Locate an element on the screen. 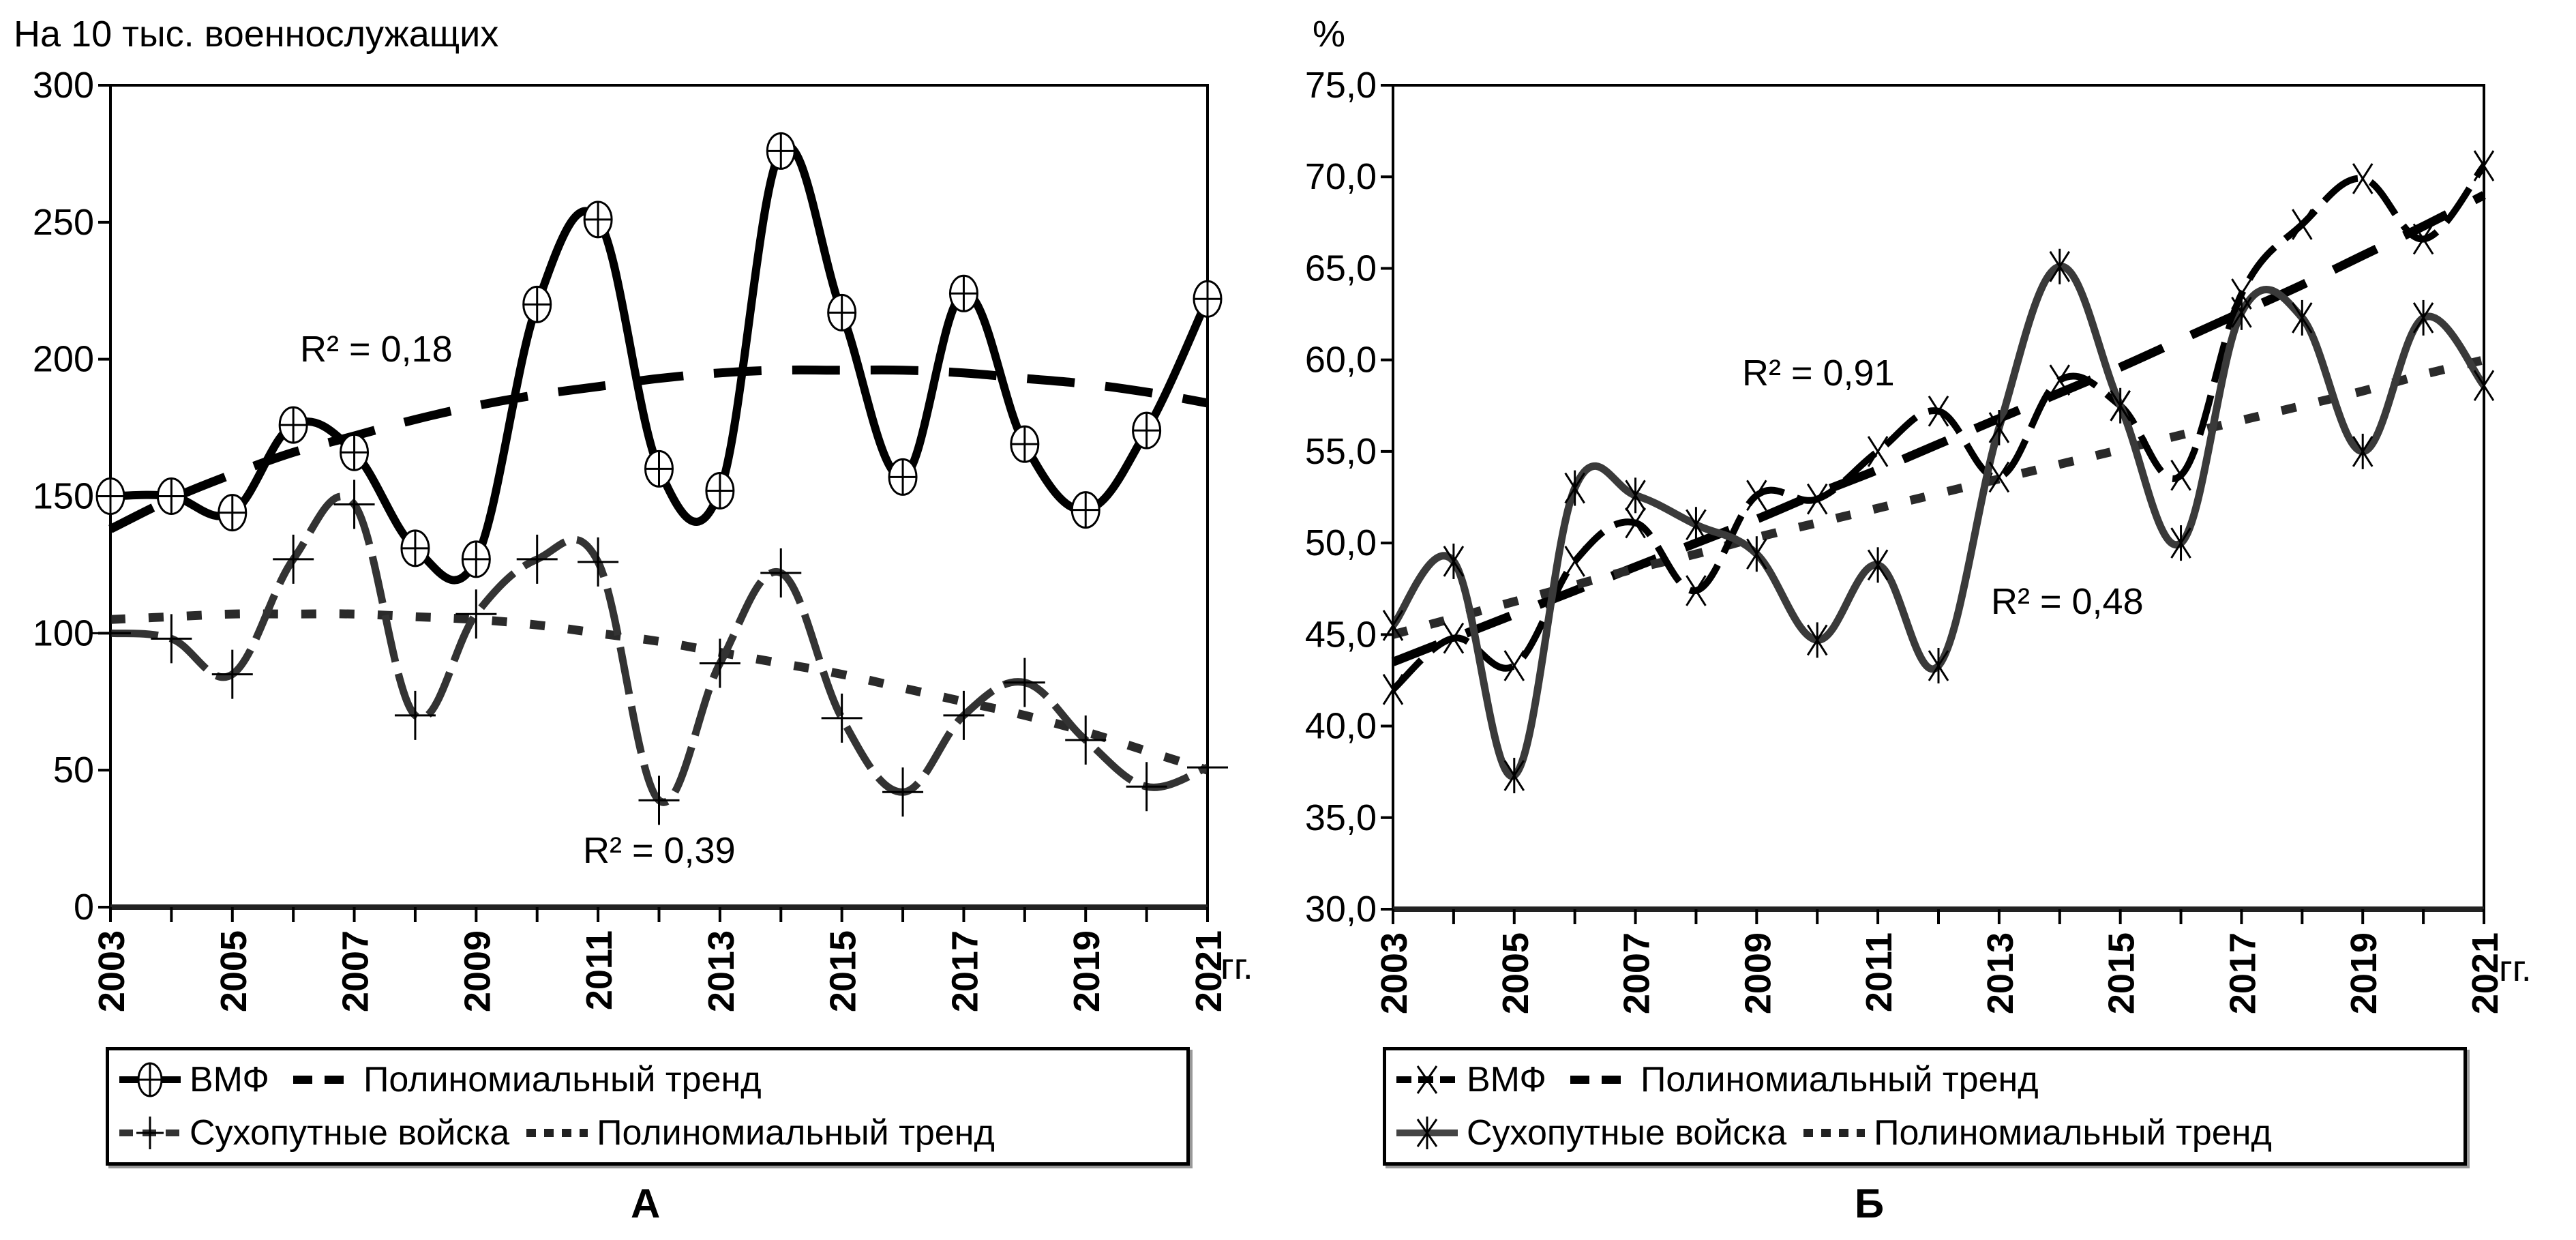 The width and height of the screenshot is (2576, 1240). x-tick-label: 2021 is located at coordinates (1208, 971).